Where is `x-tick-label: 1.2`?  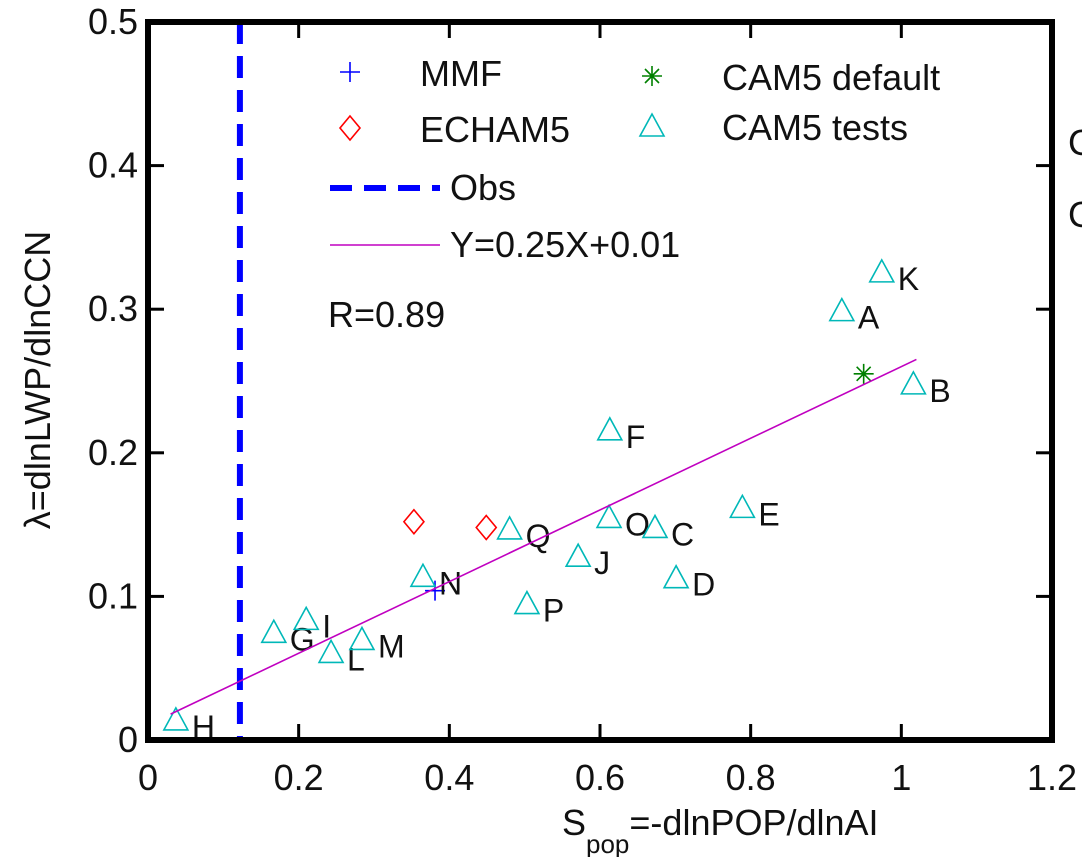 x-tick-label: 1.2 is located at coordinates (1052, 777).